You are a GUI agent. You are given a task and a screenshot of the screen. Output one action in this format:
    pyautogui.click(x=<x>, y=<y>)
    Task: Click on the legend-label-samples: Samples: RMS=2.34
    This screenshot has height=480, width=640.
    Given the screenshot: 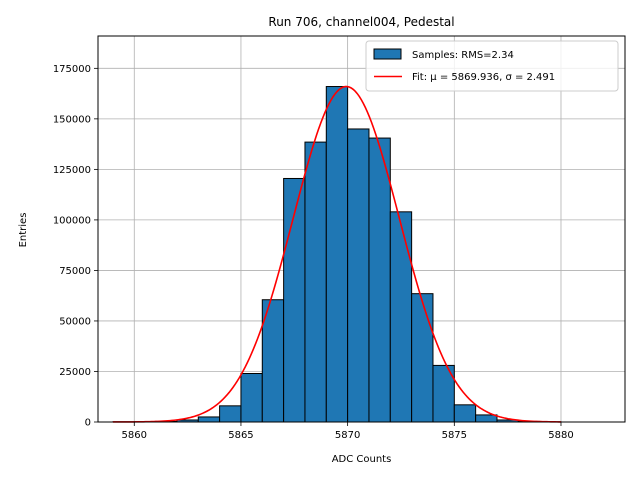 What is the action you would take?
    pyautogui.click(x=463, y=55)
    